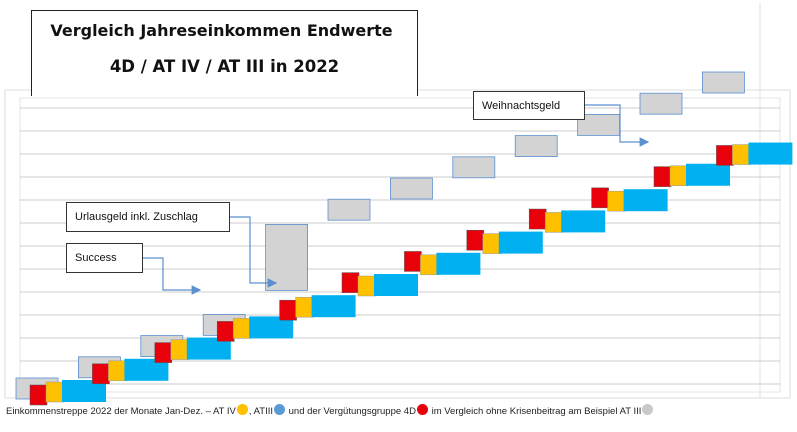 The width and height of the screenshot is (797, 432). What do you see at coordinates (225, 331) in the screenshot?
I see `bar-4d-Apr` at bounding box center [225, 331].